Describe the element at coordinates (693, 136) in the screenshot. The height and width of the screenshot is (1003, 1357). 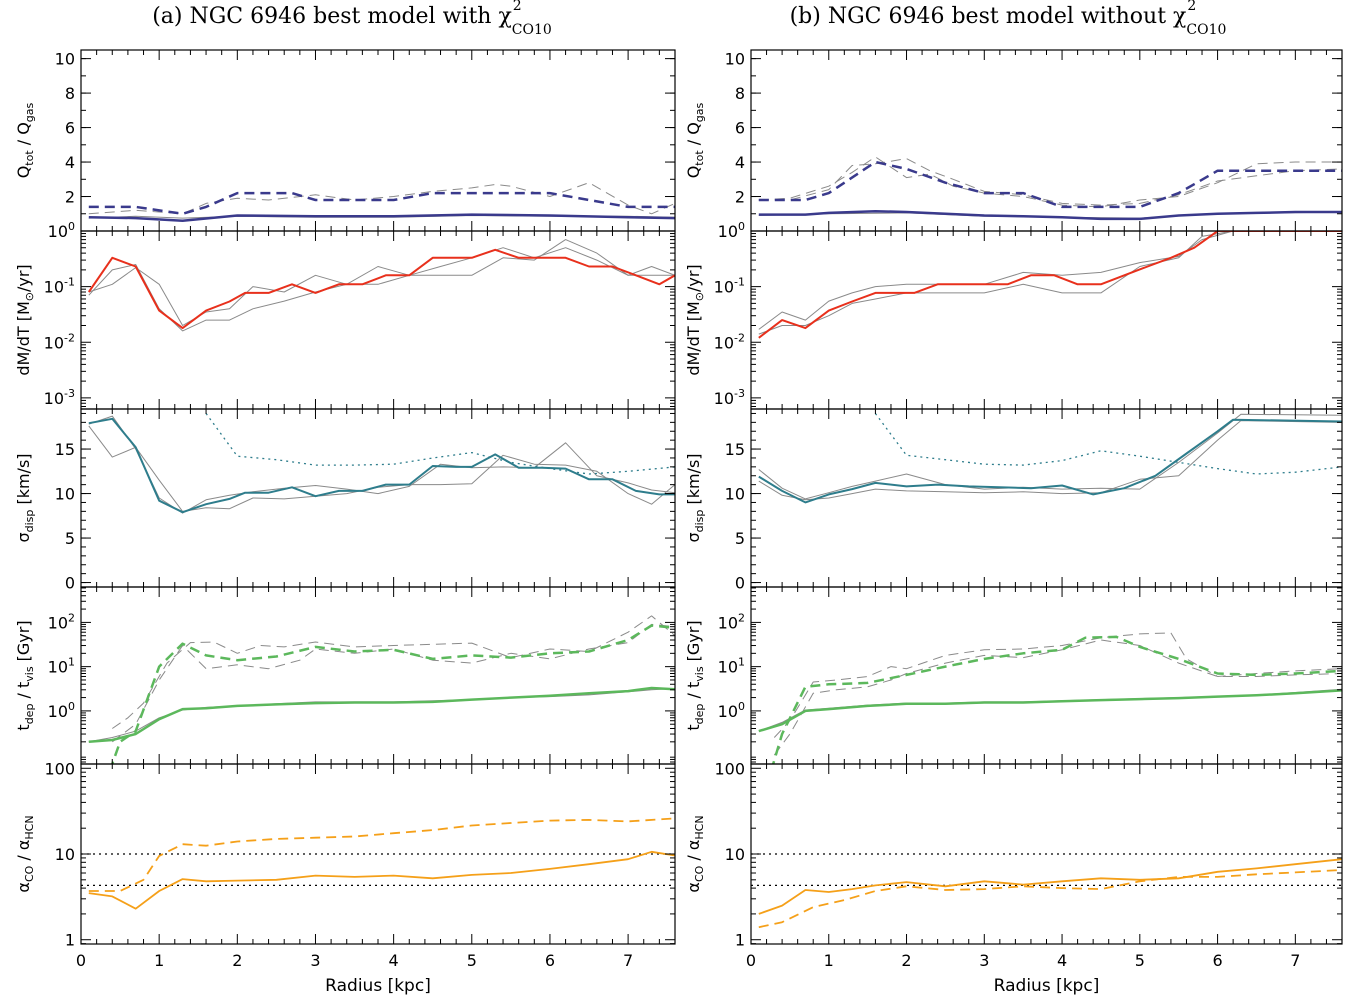
I see `y-label-part: / Q` at that location.